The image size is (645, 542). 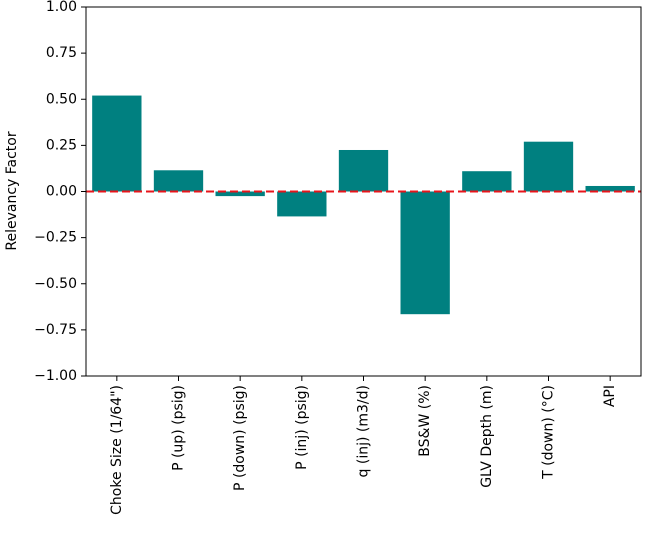 What do you see at coordinates (55, 330) in the screenshot?
I see `y-tick-label: −0.75` at bounding box center [55, 330].